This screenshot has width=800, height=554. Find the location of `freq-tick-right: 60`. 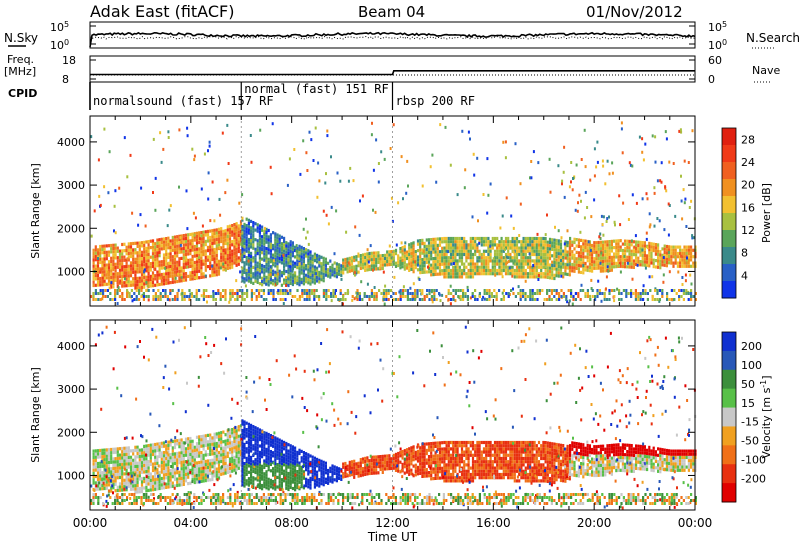

freq-tick-right: 60 is located at coordinates (715, 60).